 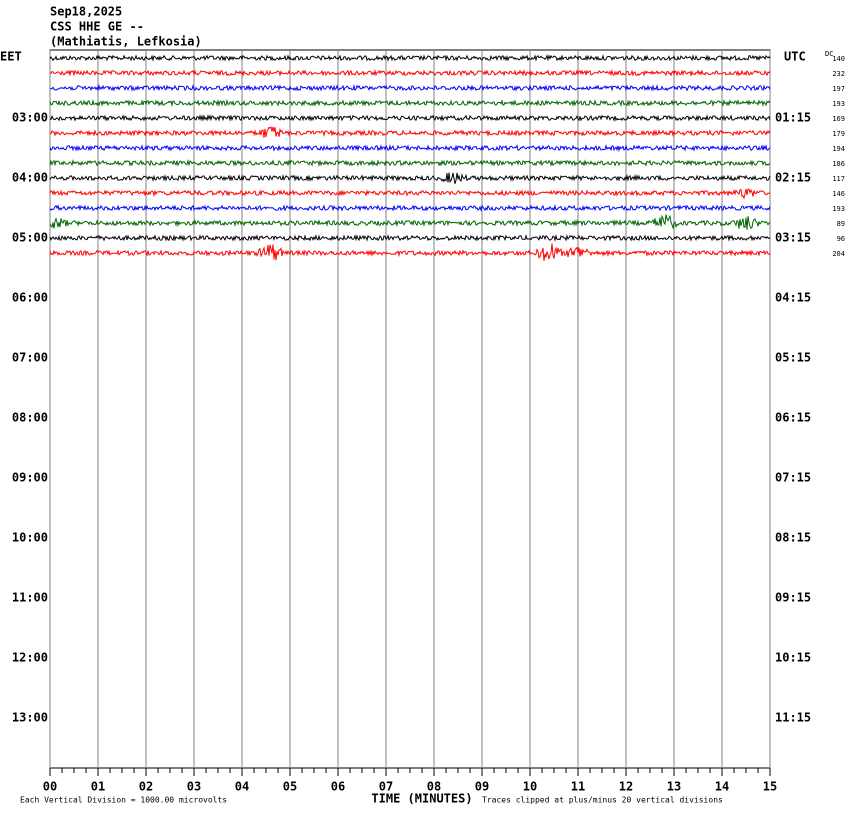 What do you see at coordinates (30, 358) in the screenshot?
I see `left-hour-label: 07:00` at bounding box center [30, 358].